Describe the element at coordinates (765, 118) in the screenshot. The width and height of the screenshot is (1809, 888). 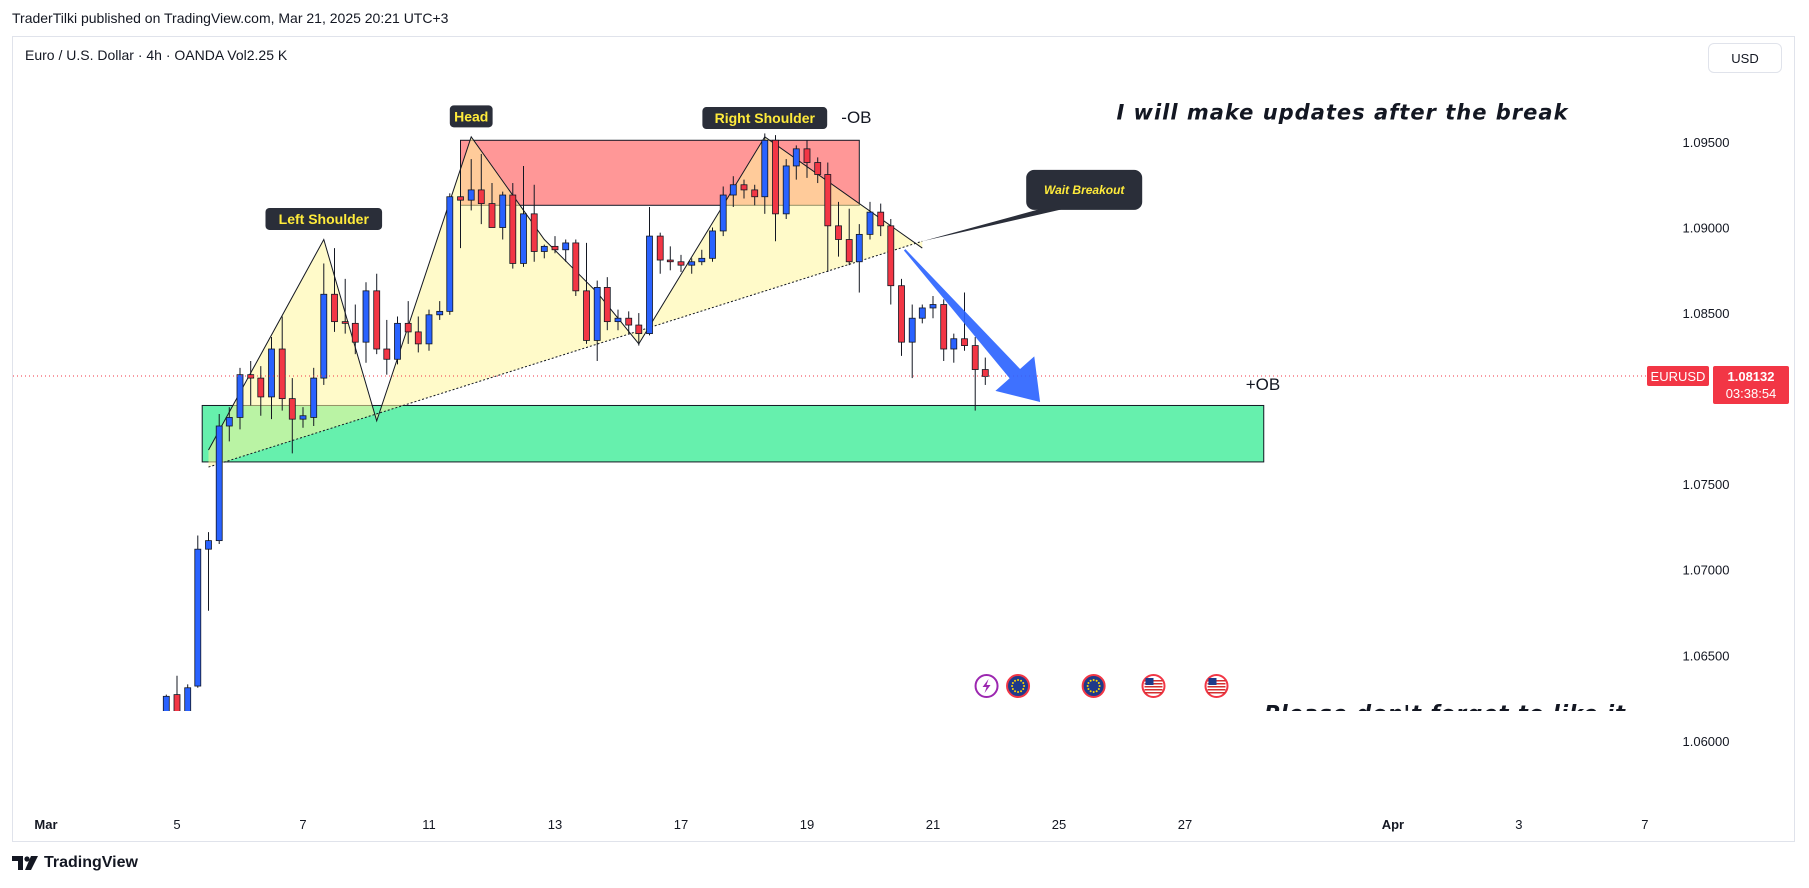
I see `pattern-label: Right Shoulder` at that location.